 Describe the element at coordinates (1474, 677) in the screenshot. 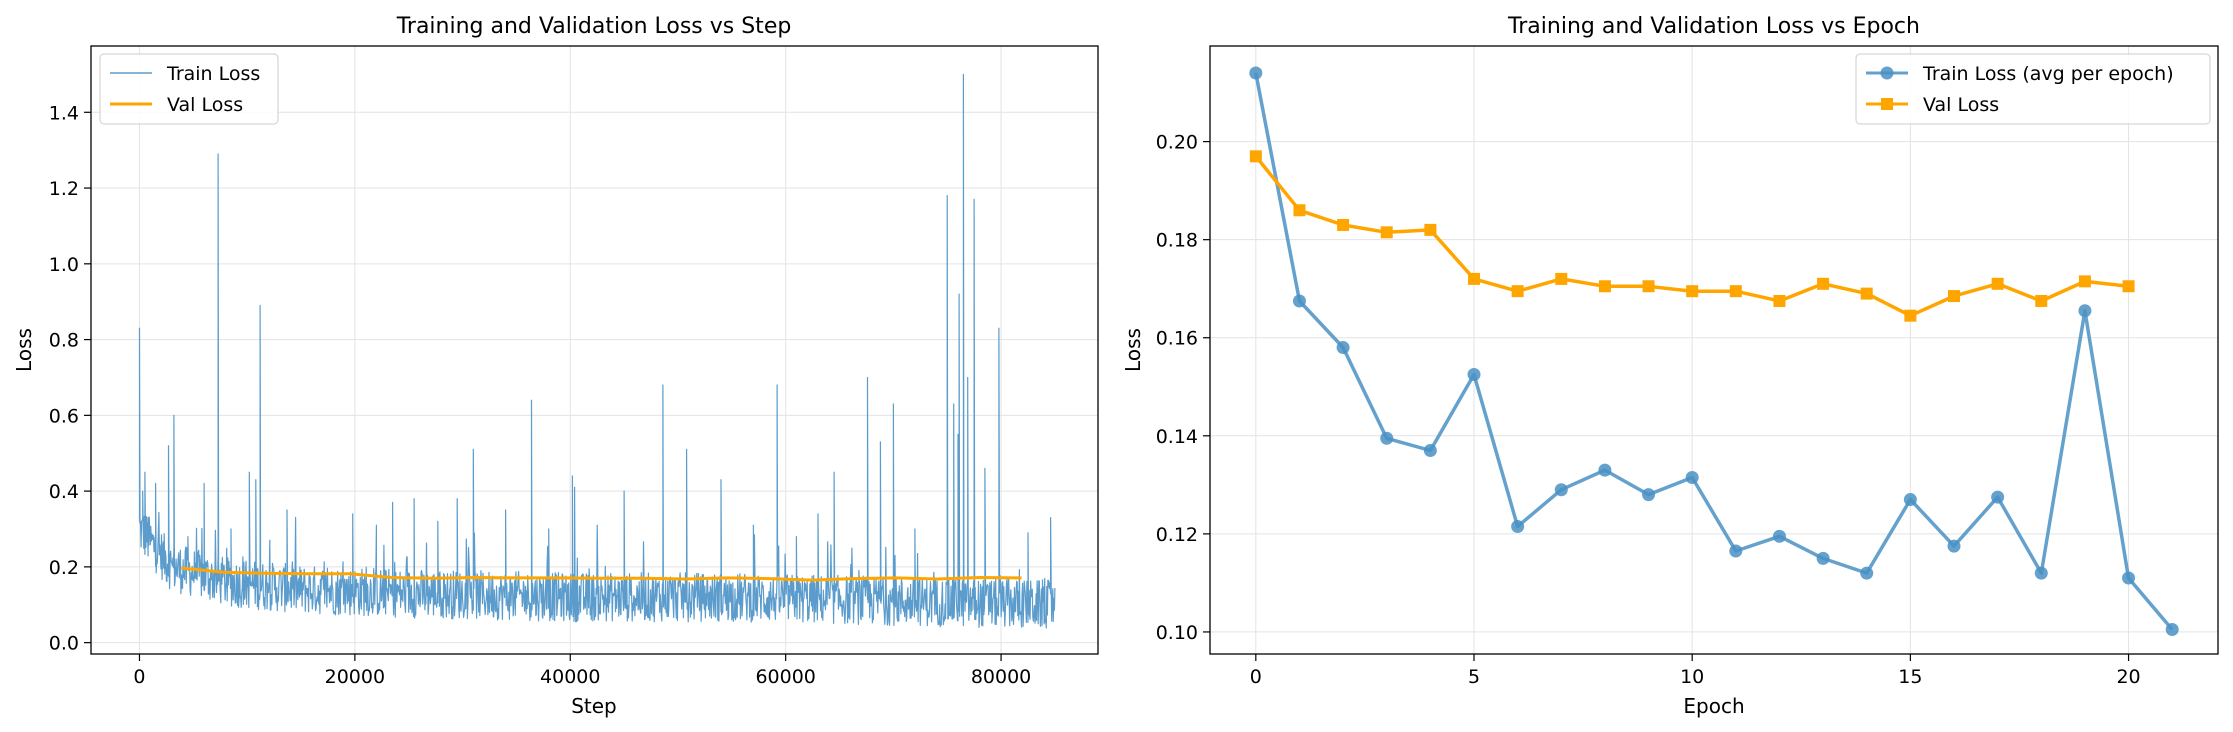

I see `x-tick-label: 5` at that location.